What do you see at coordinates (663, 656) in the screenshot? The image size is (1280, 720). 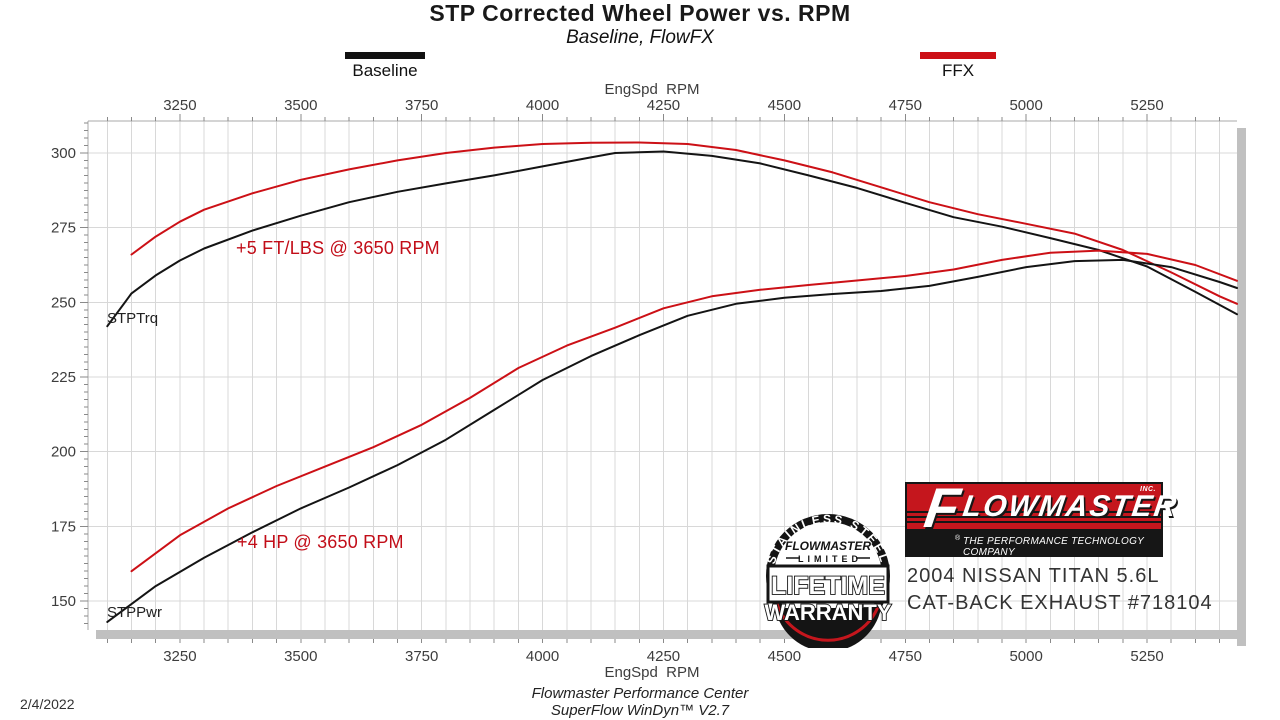 I see `x-tick-label-bottom: 4250` at bounding box center [663, 656].